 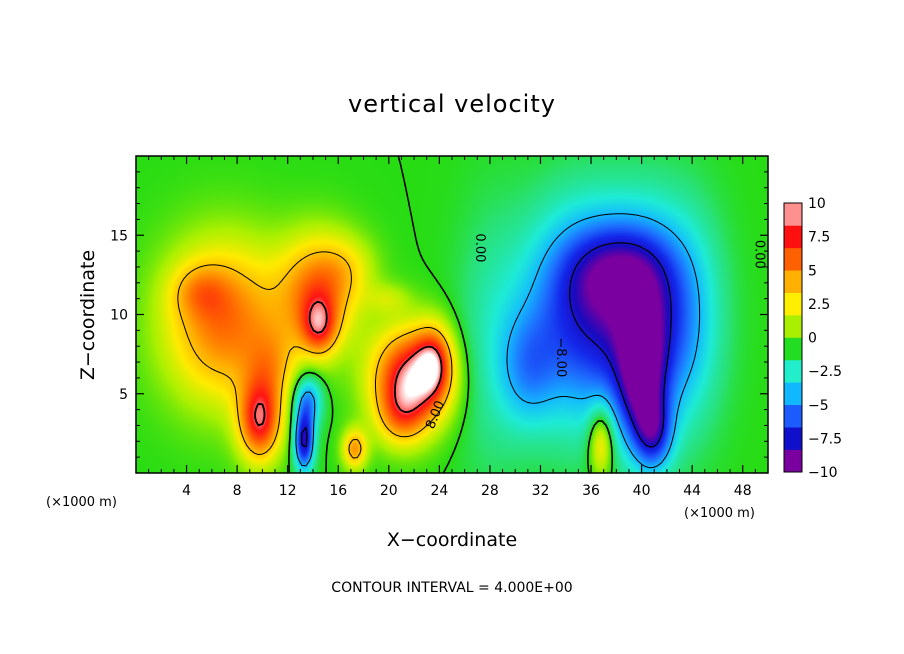 I want to click on colorbar-tick-label: 0, so click(x=812, y=339).